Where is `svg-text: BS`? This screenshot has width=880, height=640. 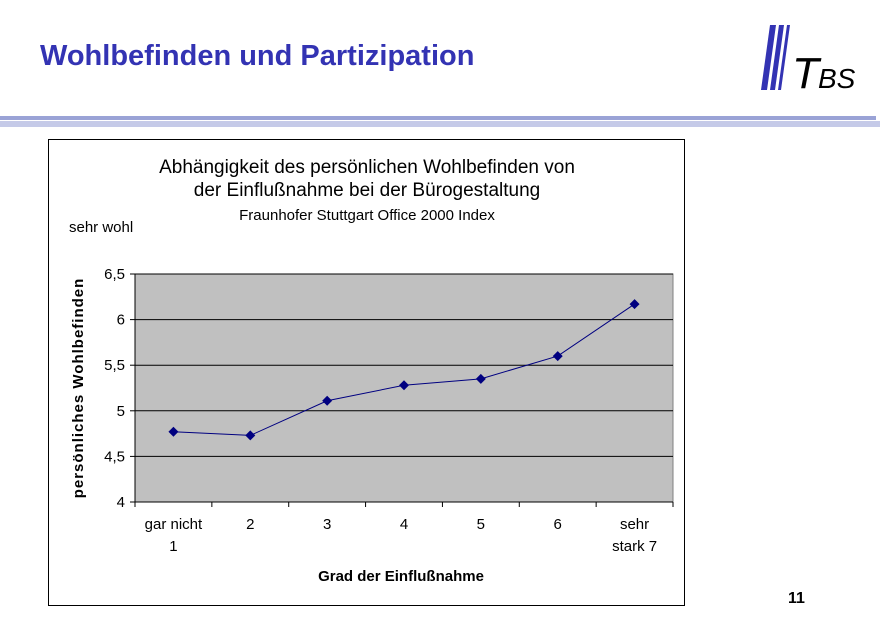
svg-text: BS is located at coordinates (837, 78).